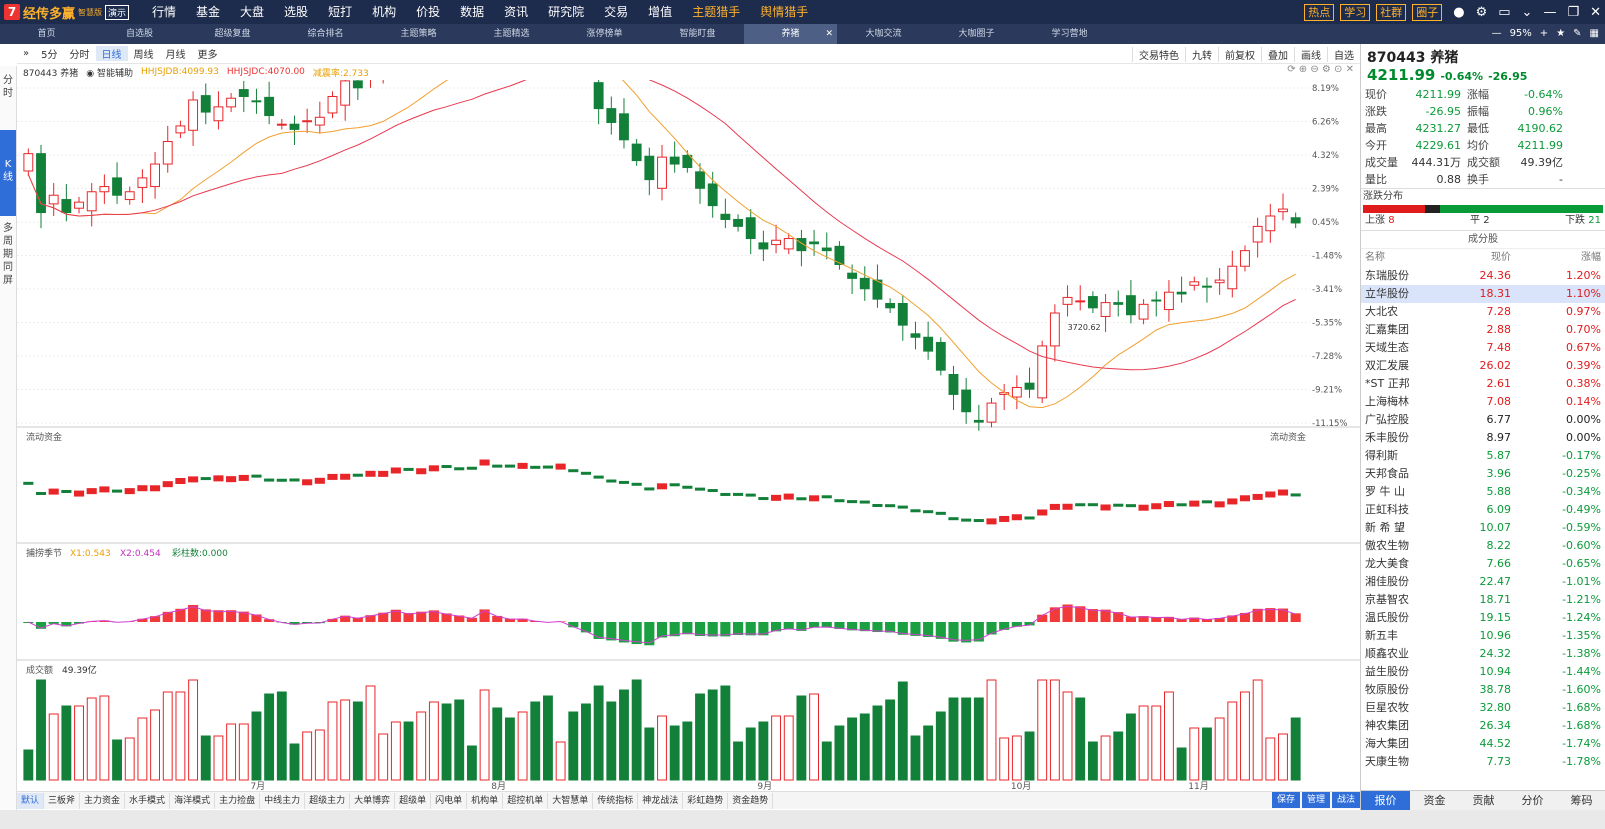 This screenshot has height=829, width=1605. I want to click on constituent-row: 新五丰 10.96 -1.35%, so click(1483, 636).